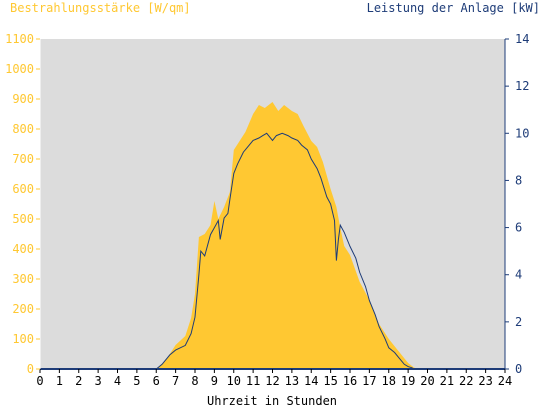 This screenshot has width=544, height=408. I want to click on x-tick-label: 5, so click(136, 381).